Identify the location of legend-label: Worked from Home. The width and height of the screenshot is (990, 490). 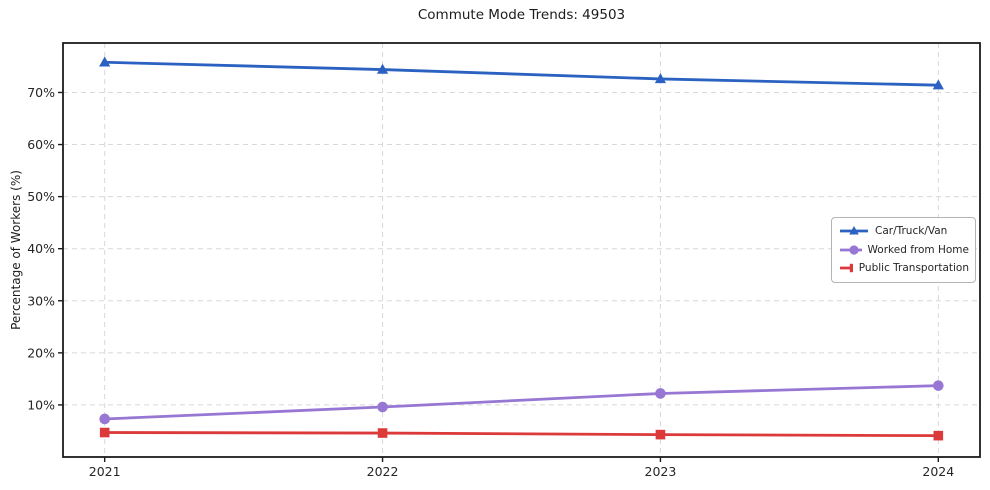
(918, 249).